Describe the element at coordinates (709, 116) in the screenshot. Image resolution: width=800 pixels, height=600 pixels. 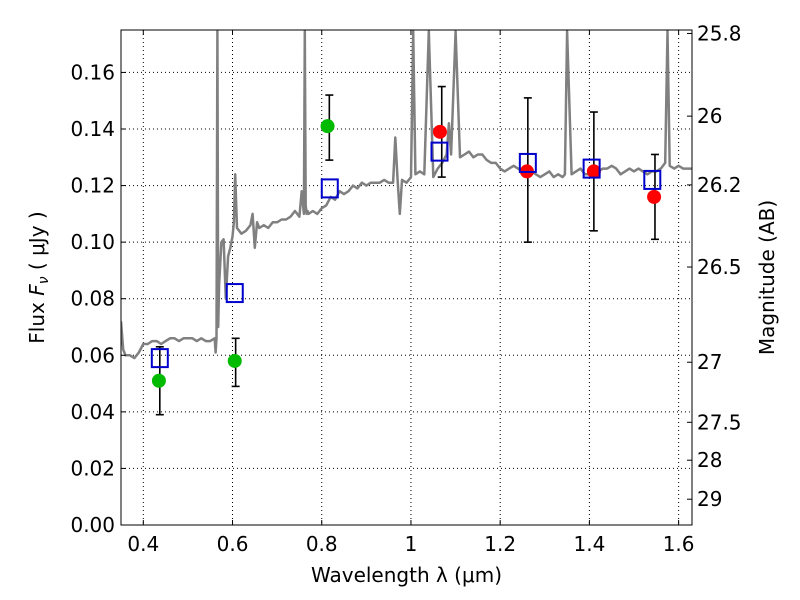
I see `y2-tick-label: 26` at that location.